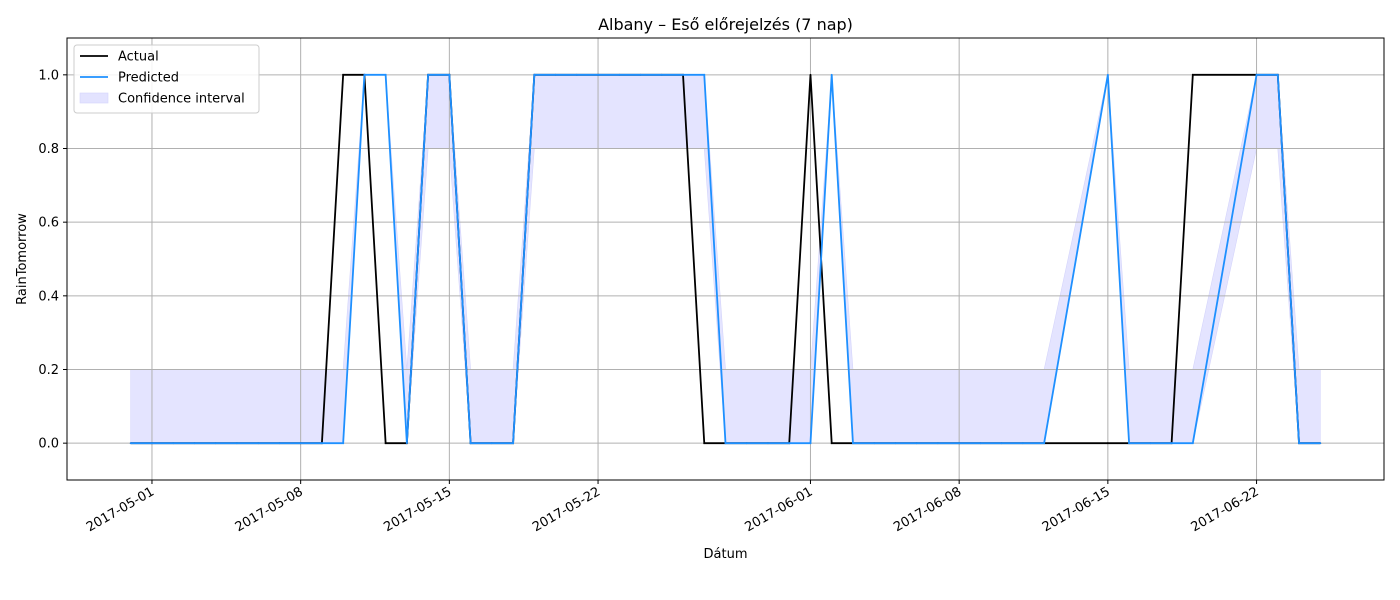 The height and width of the screenshot is (600, 1400). I want to click on chart-title: Albany – Eső előrejelzés (7 nap), so click(725, 24).